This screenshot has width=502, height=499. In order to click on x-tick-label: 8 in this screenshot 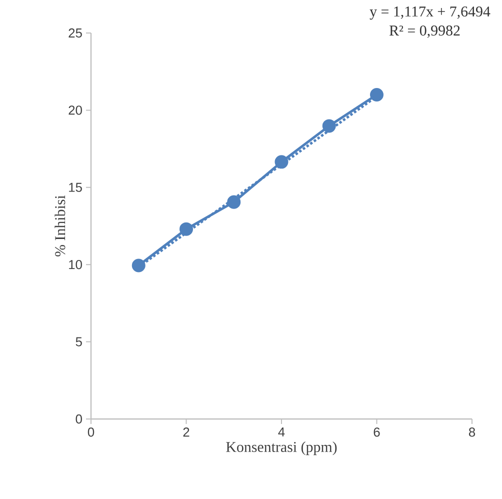, I will do `click(472, 432)`.